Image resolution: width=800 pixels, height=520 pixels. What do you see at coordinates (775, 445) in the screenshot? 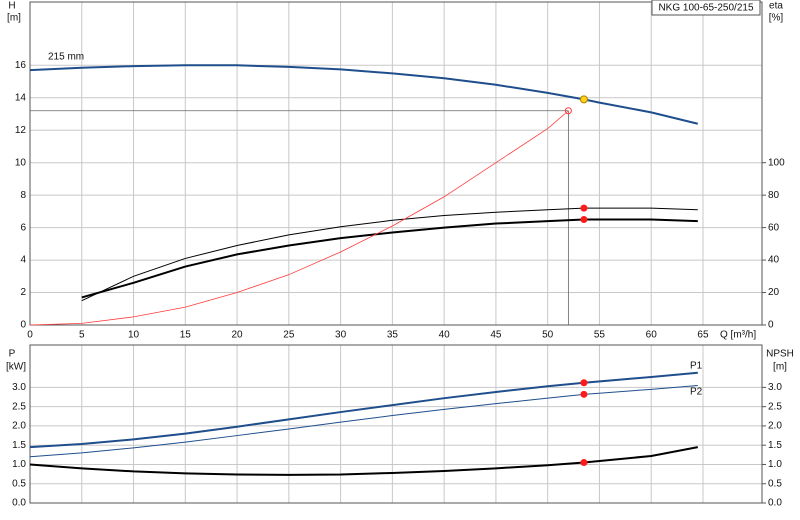
I see `y2-tick-label: 1.5` at bounding box center [775, 445].